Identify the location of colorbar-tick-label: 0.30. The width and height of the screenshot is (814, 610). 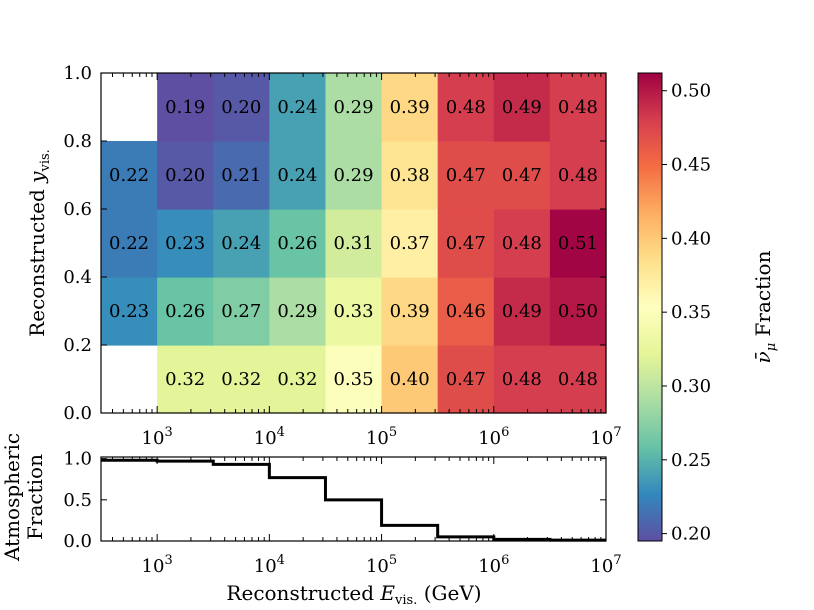
(691, 386).